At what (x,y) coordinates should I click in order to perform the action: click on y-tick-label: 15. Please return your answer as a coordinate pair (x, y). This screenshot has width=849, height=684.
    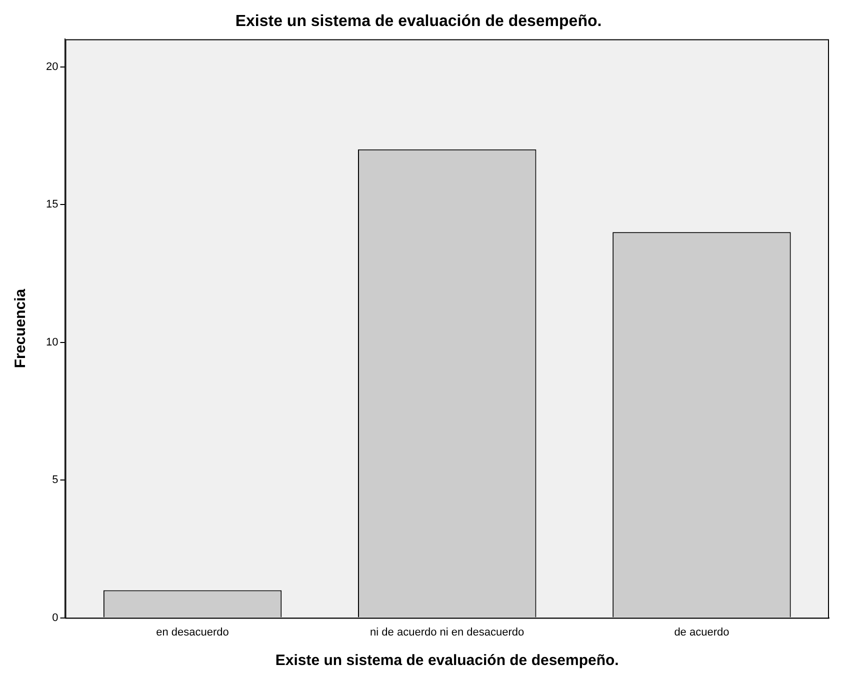
    Looking at the image, I should click on (52, 204).